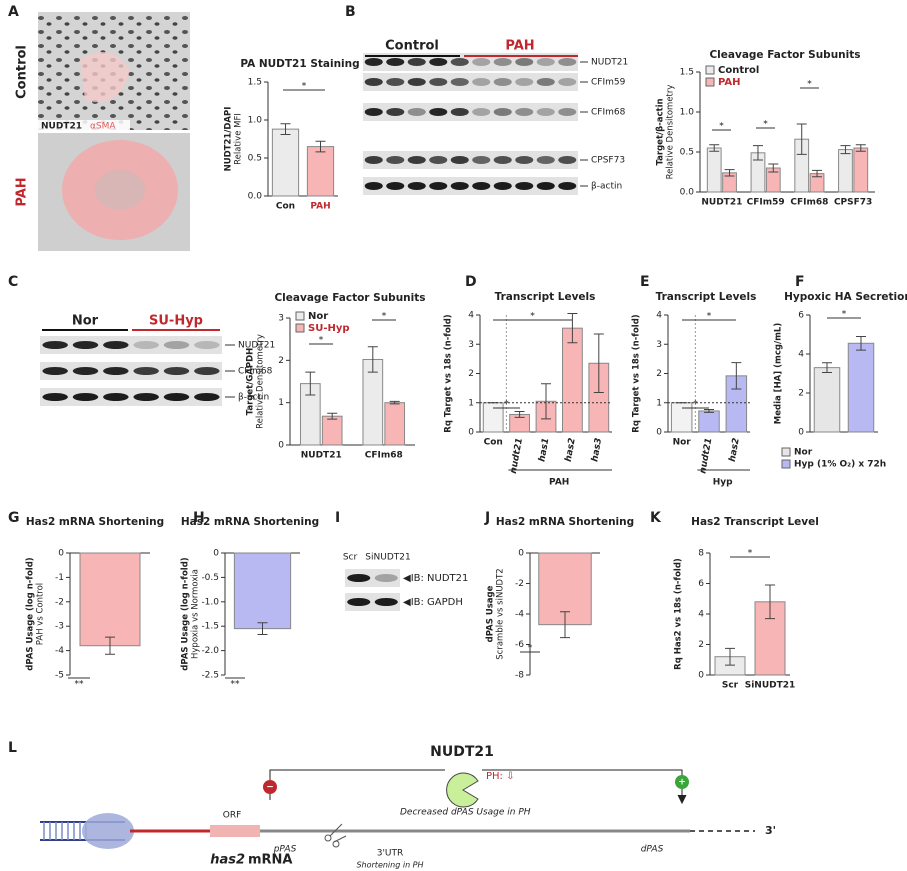 The width and height of the screenshot is (907, 871). Describe the element at coordinates (517, 455) in the screenshot. I see `x-tick-label: nudt21` at that location.